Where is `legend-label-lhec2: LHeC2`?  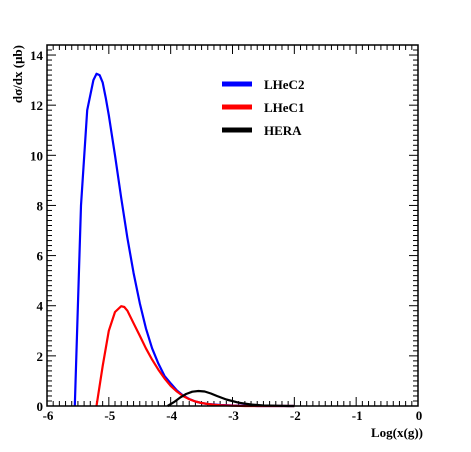
legend-label-lhec2: LHeC2 is located at coordinates (284, 84).